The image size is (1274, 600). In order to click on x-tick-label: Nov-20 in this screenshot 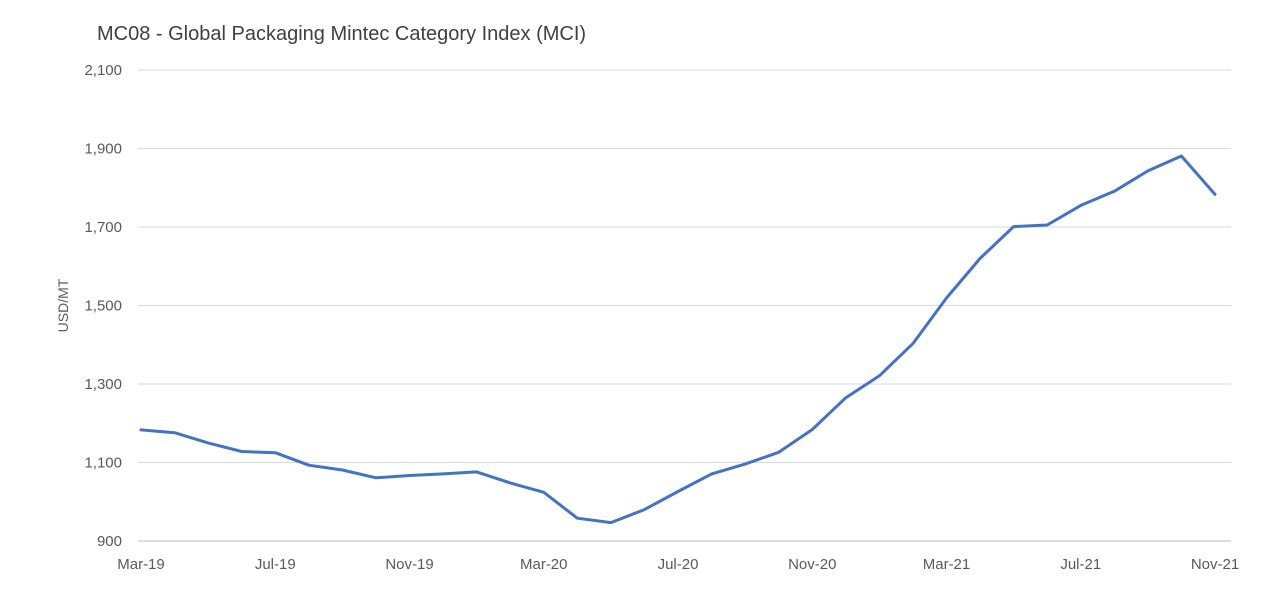, I will do `click(812, 564)`.